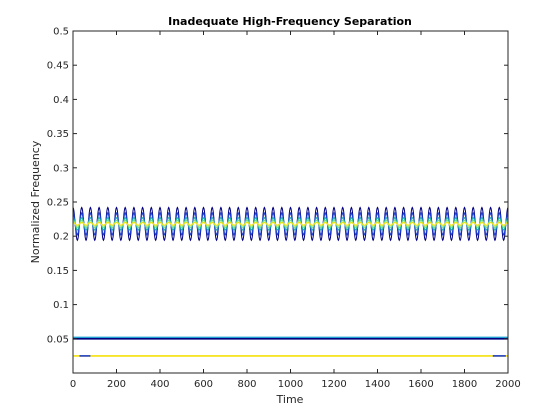 The width and height of the screenshot is (560, 420). What do you see at coordinates (290, 399) in the screenshot?
I see `x-axis-label: Time` at bounding box center [290, 399].